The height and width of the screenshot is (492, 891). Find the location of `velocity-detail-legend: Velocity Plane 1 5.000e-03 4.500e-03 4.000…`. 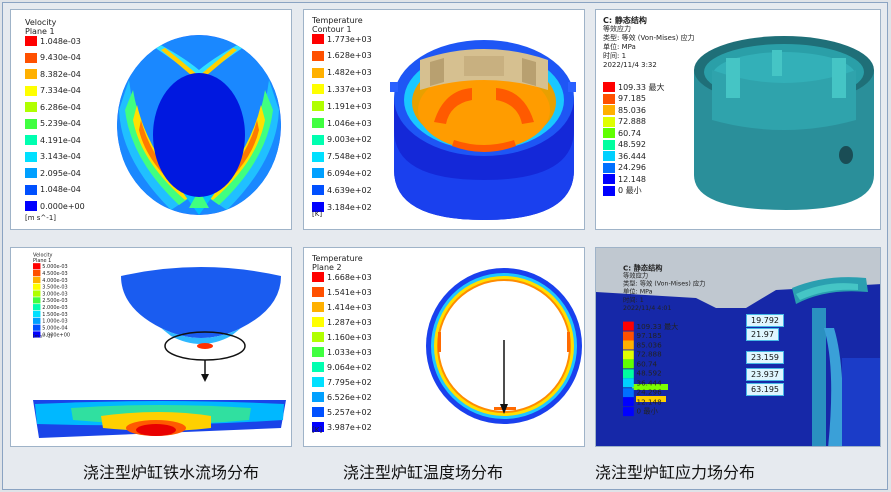

velocity-detail-legend: Velocity Plane 1 5.000e-03 4.500e-03 4.000… is located at coordinates (61, 295).